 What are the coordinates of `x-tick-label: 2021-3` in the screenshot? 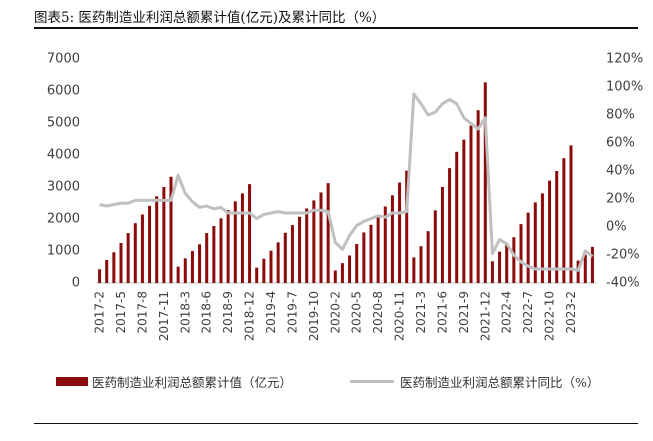 It's located at (421, 312).